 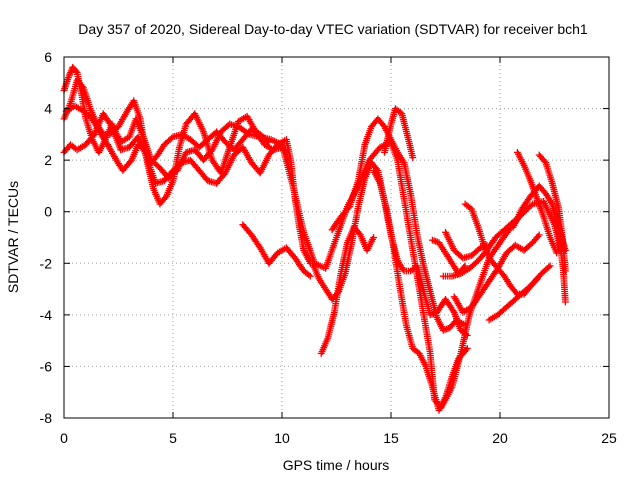 I want to click on y-tick-labels: -8 -6 -4 -2 0 2 4 6, so click(x=46, y=237).